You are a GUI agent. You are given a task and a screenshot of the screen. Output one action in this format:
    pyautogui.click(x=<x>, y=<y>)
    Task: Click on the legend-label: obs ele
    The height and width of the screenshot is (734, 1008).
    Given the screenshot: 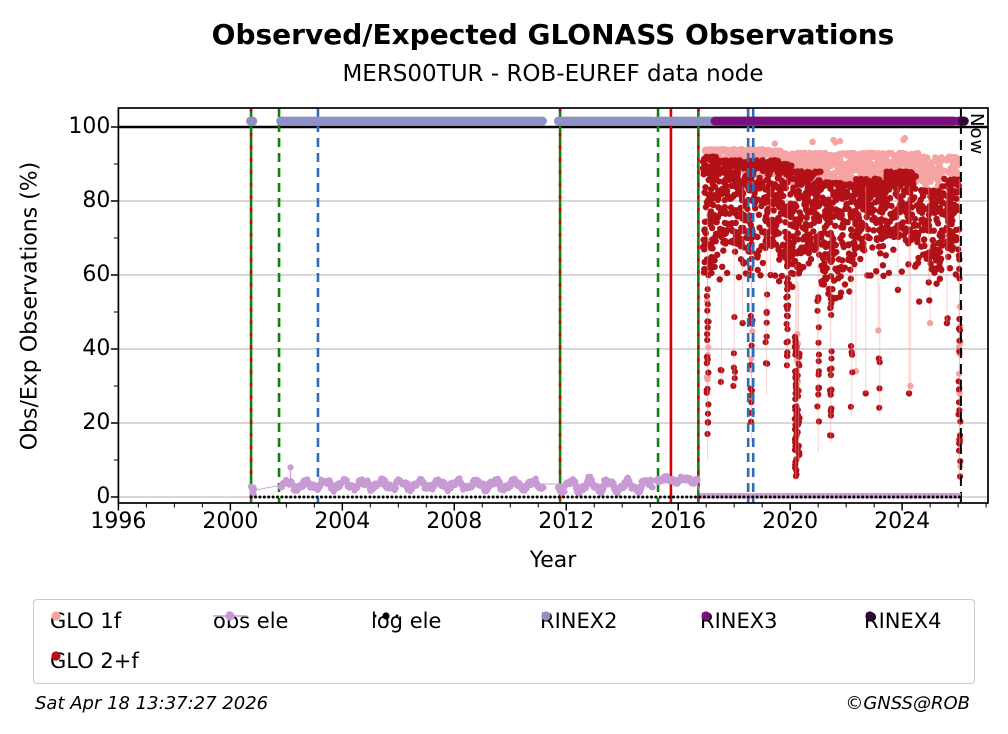 What is the action you would take?
    pyautogui.click(x=251, y=621)
    